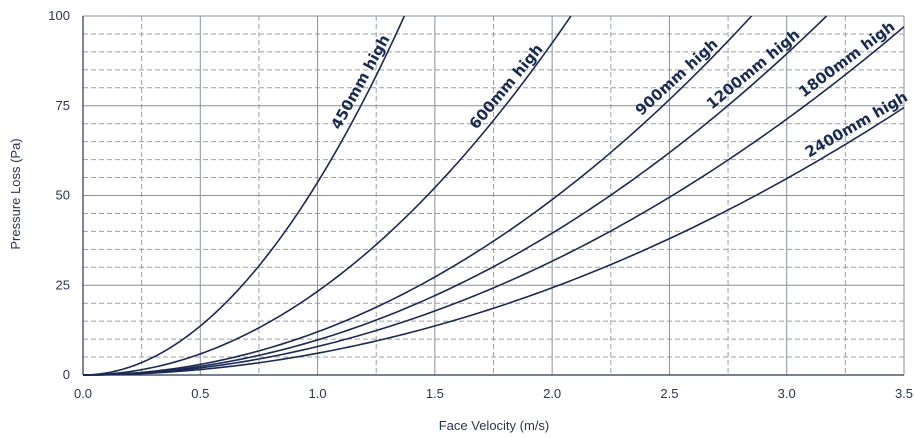  What do you see at coordinates (63, 105) in the screenshot?
I see `y-tick-label: 75` at bounding box center [63, 105].